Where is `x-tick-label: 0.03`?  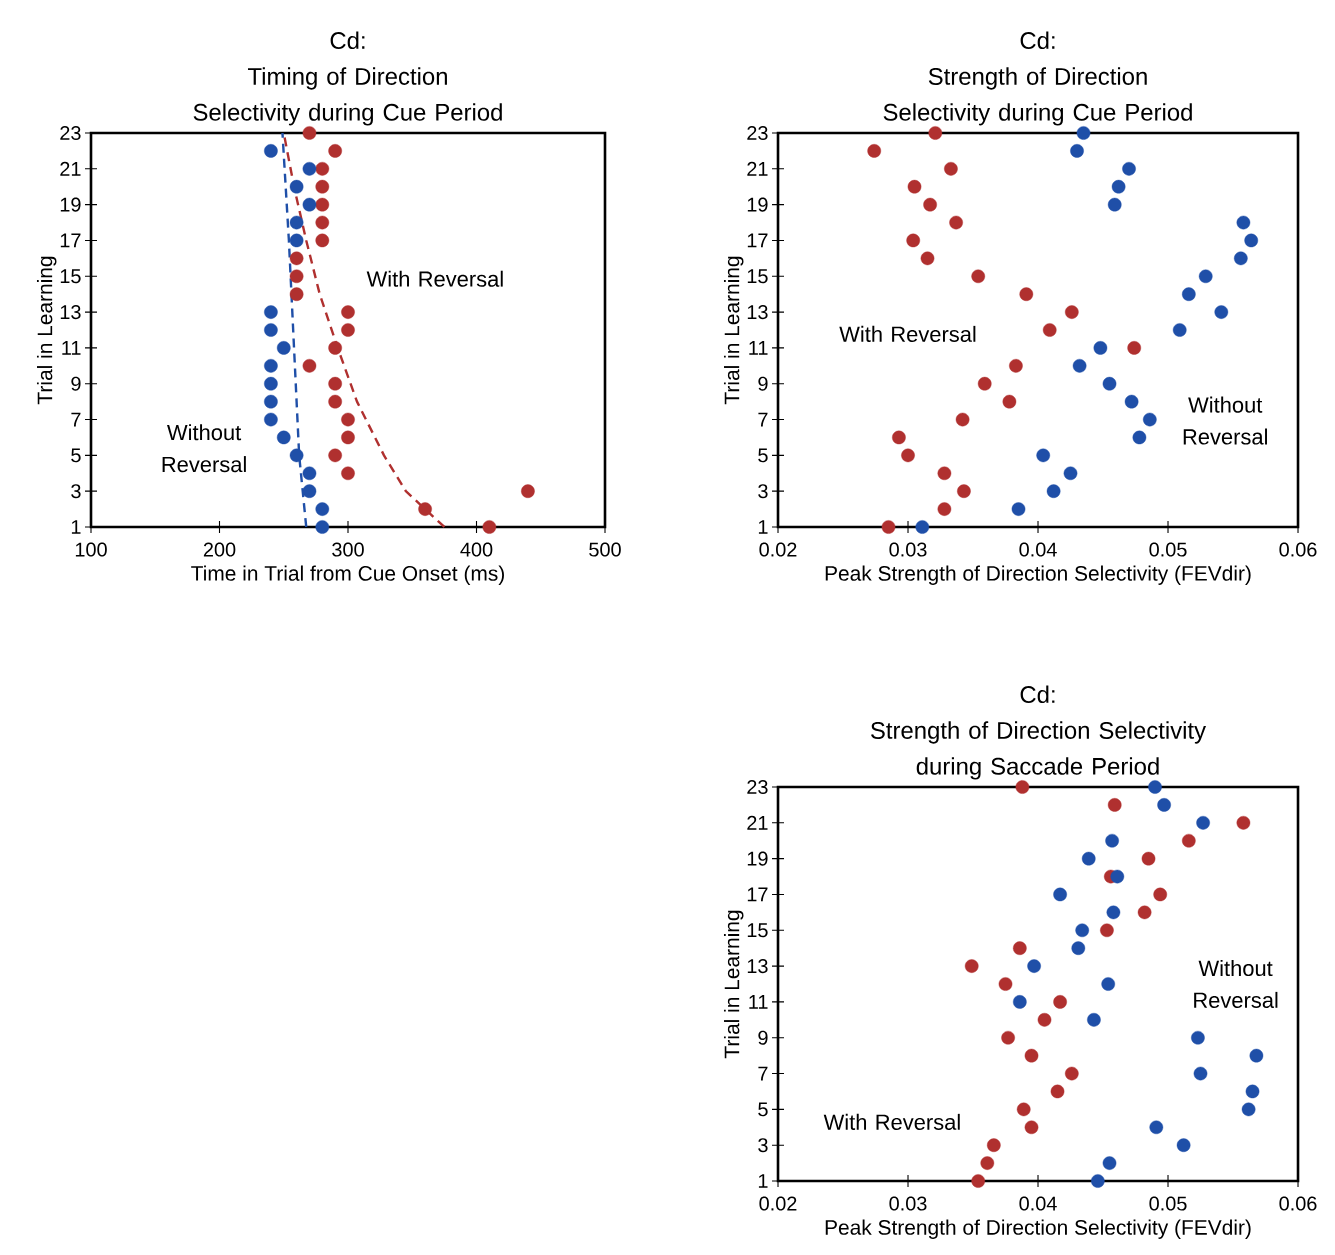 x-tick-label: 0.03 is located at coordinates (908, 549).